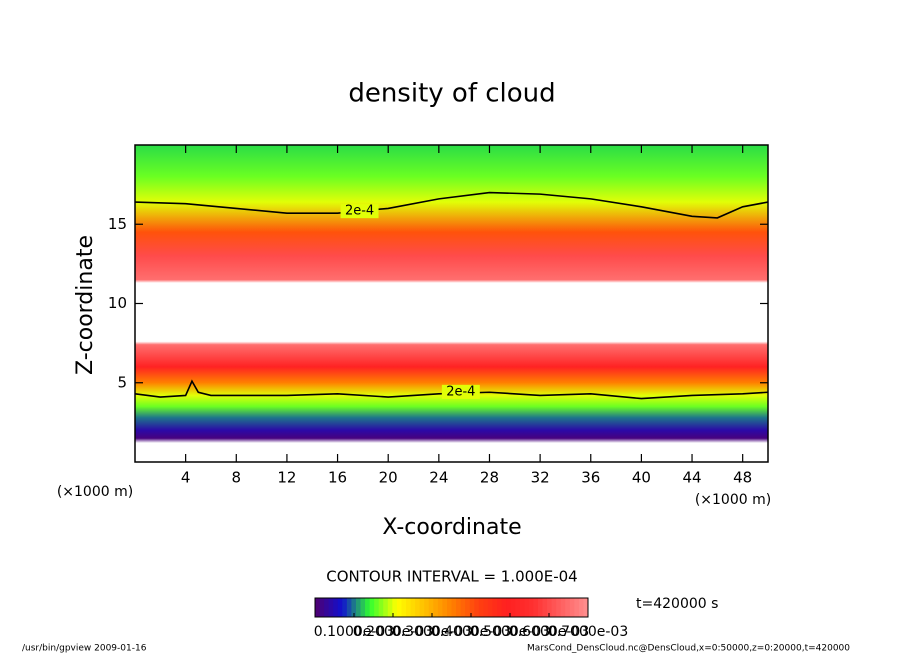 The image size is (904, 654). Describe the element at coordinates (186, 478) in the screenshot. I see `x-tick-label: 4` at that location.